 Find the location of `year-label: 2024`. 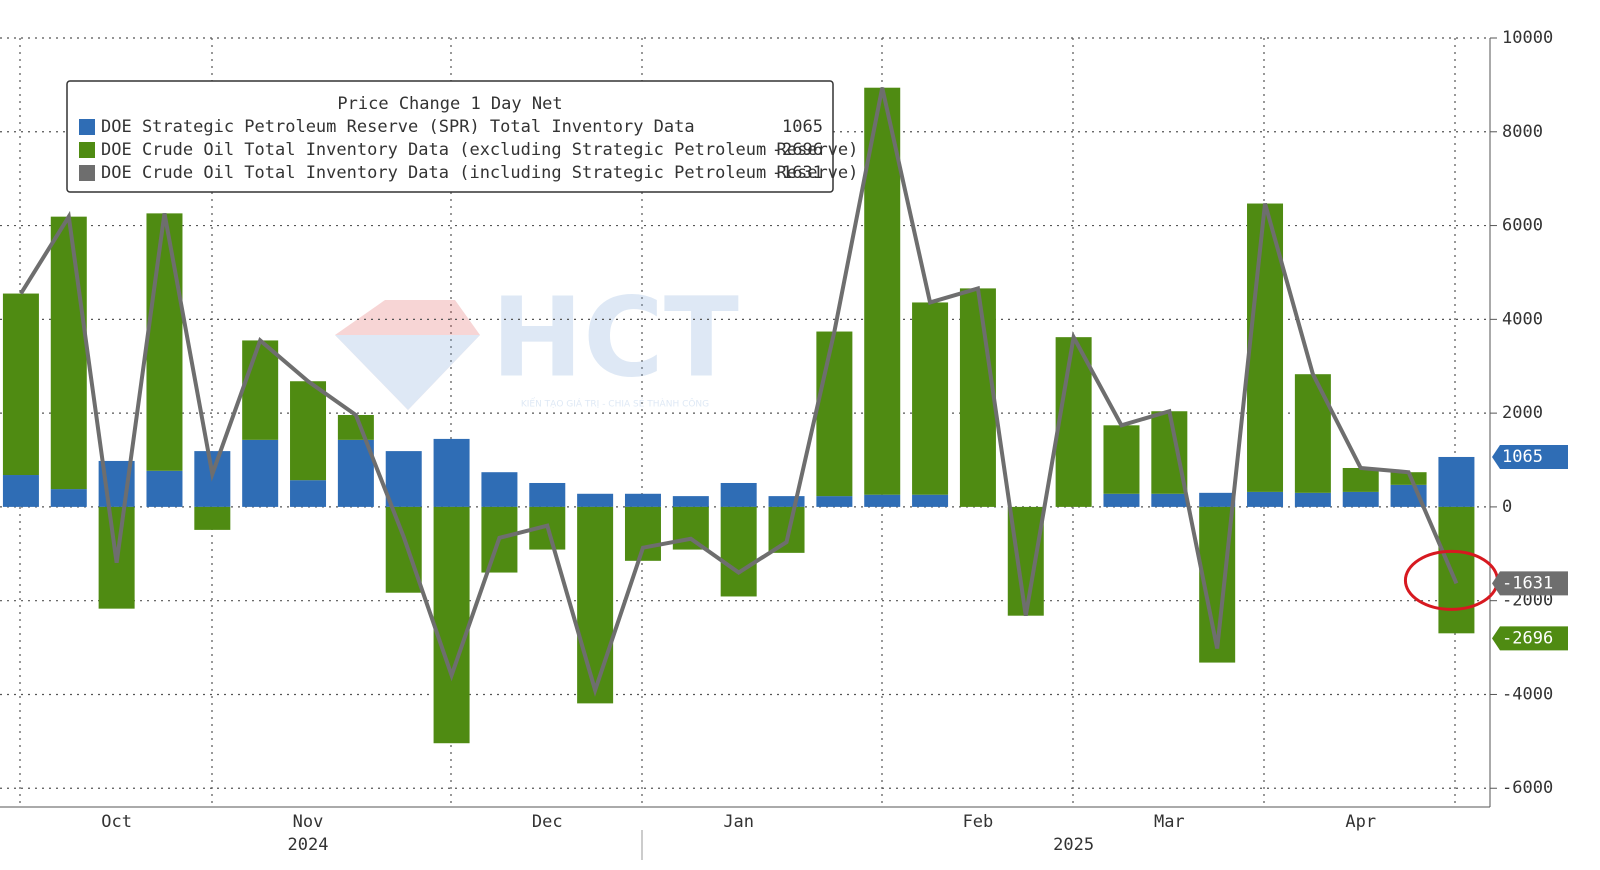

year-label: 2024 is located at coordinates (308, 845).